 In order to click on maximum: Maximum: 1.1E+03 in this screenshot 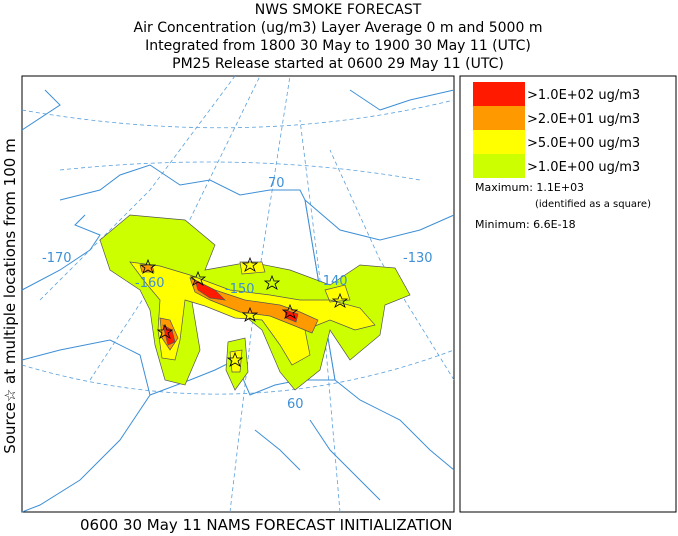, I will do `click(529, 187)`.